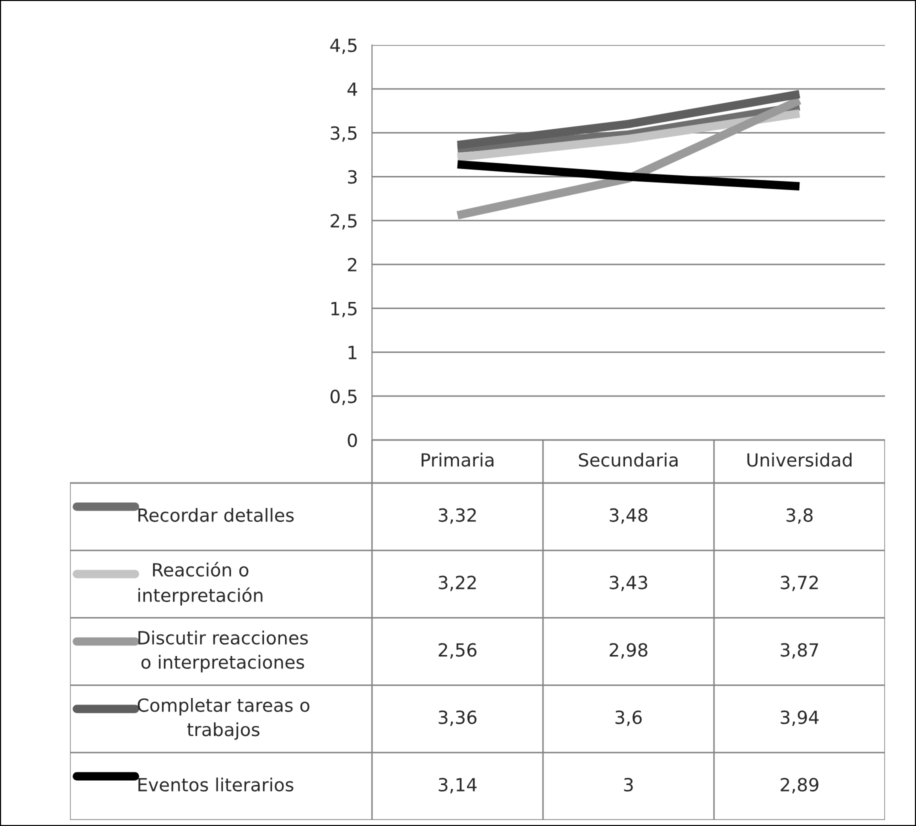 The height and width of the screenshot is (826, 916). Describe the element at coordinates (457, 718) in the screenshot. I see `data-label: 3,36` at that location.